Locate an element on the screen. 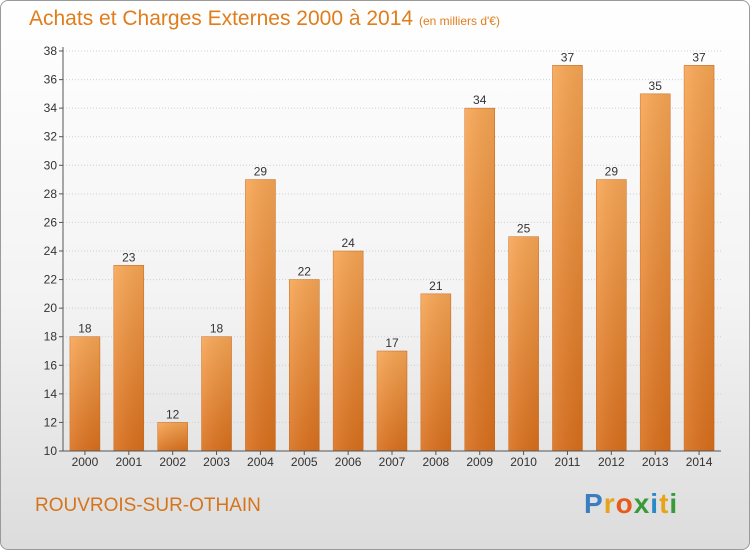 The image size is (750, 550). logo-letter: P is located at coordinates (594, 503).